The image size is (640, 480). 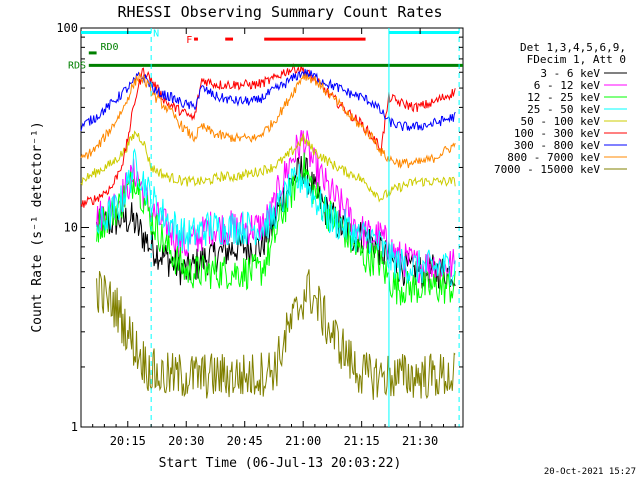 I want to click on legend-label: 100 - 300 keV, so click(x=557, y=133).